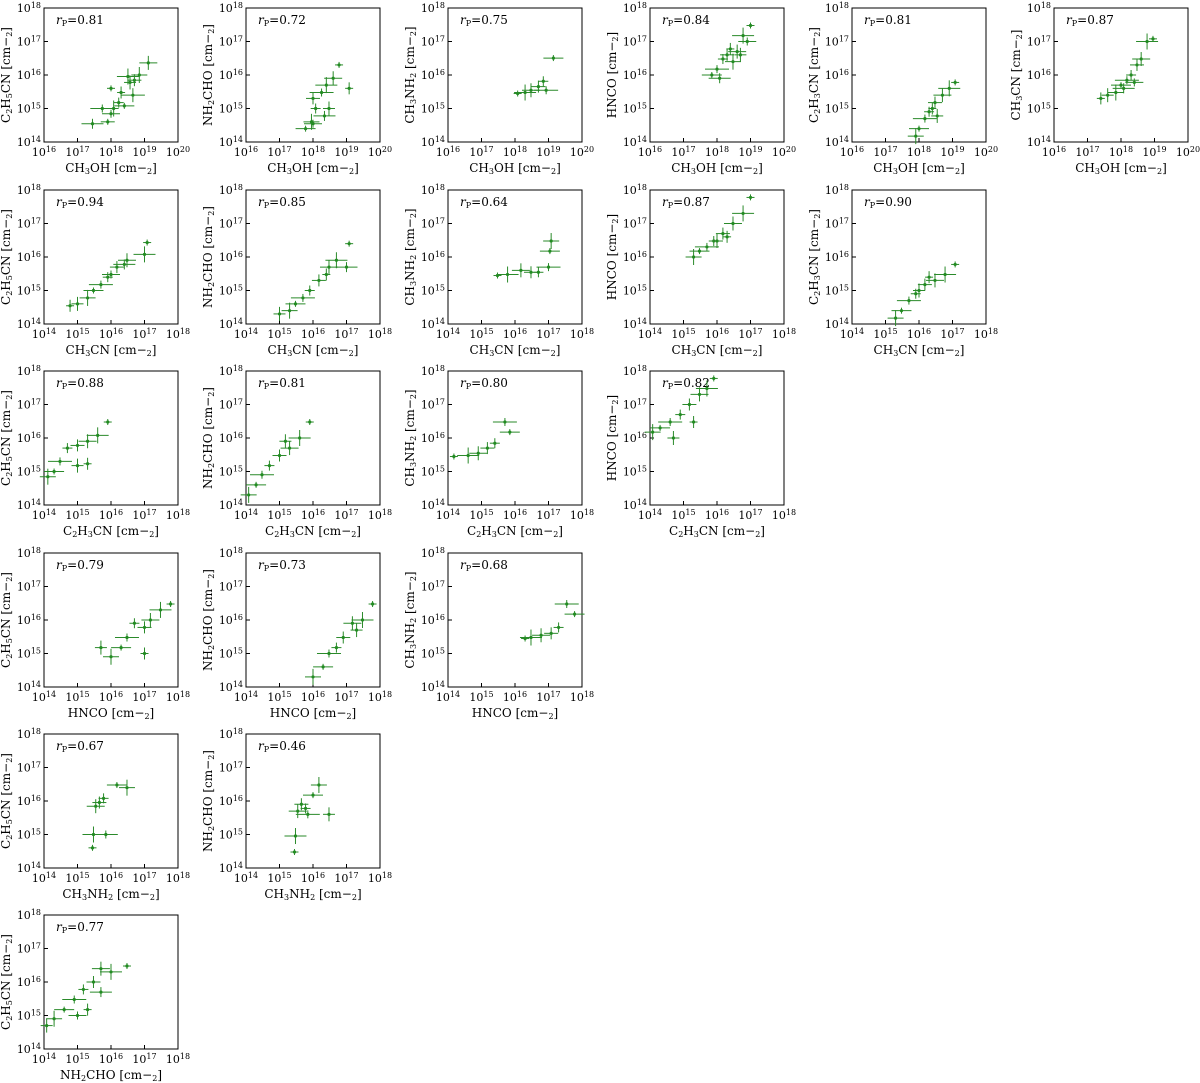 The image size is (1200, 1083). I want to click on pearson-annotation: rP=0.81, so click(80, 20).